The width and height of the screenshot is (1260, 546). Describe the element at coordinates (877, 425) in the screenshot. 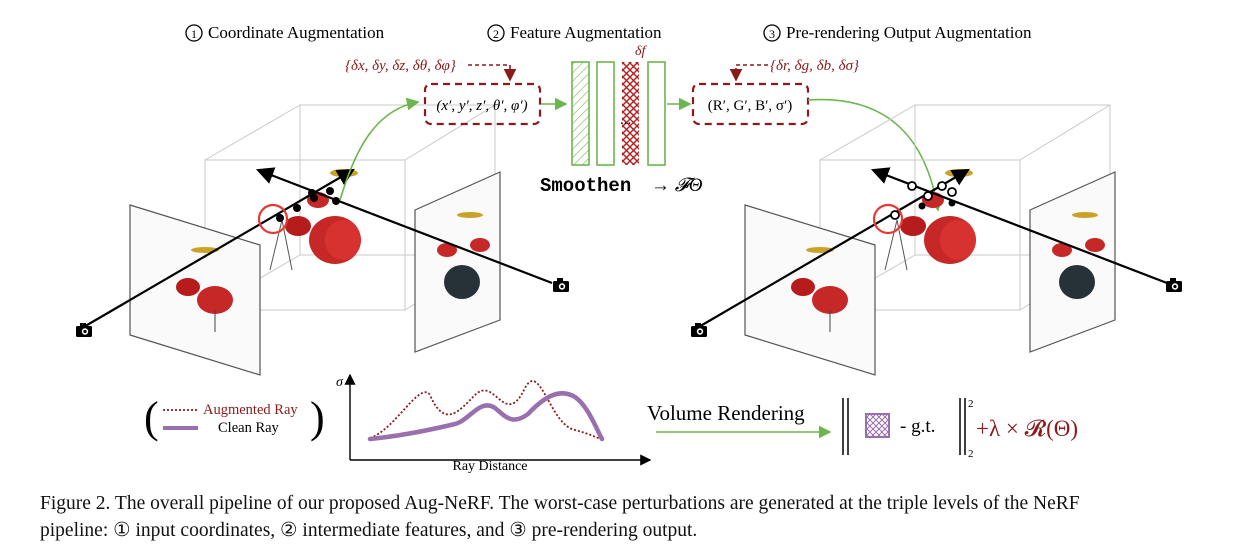

I see `rendered-color-swatch` at that location.